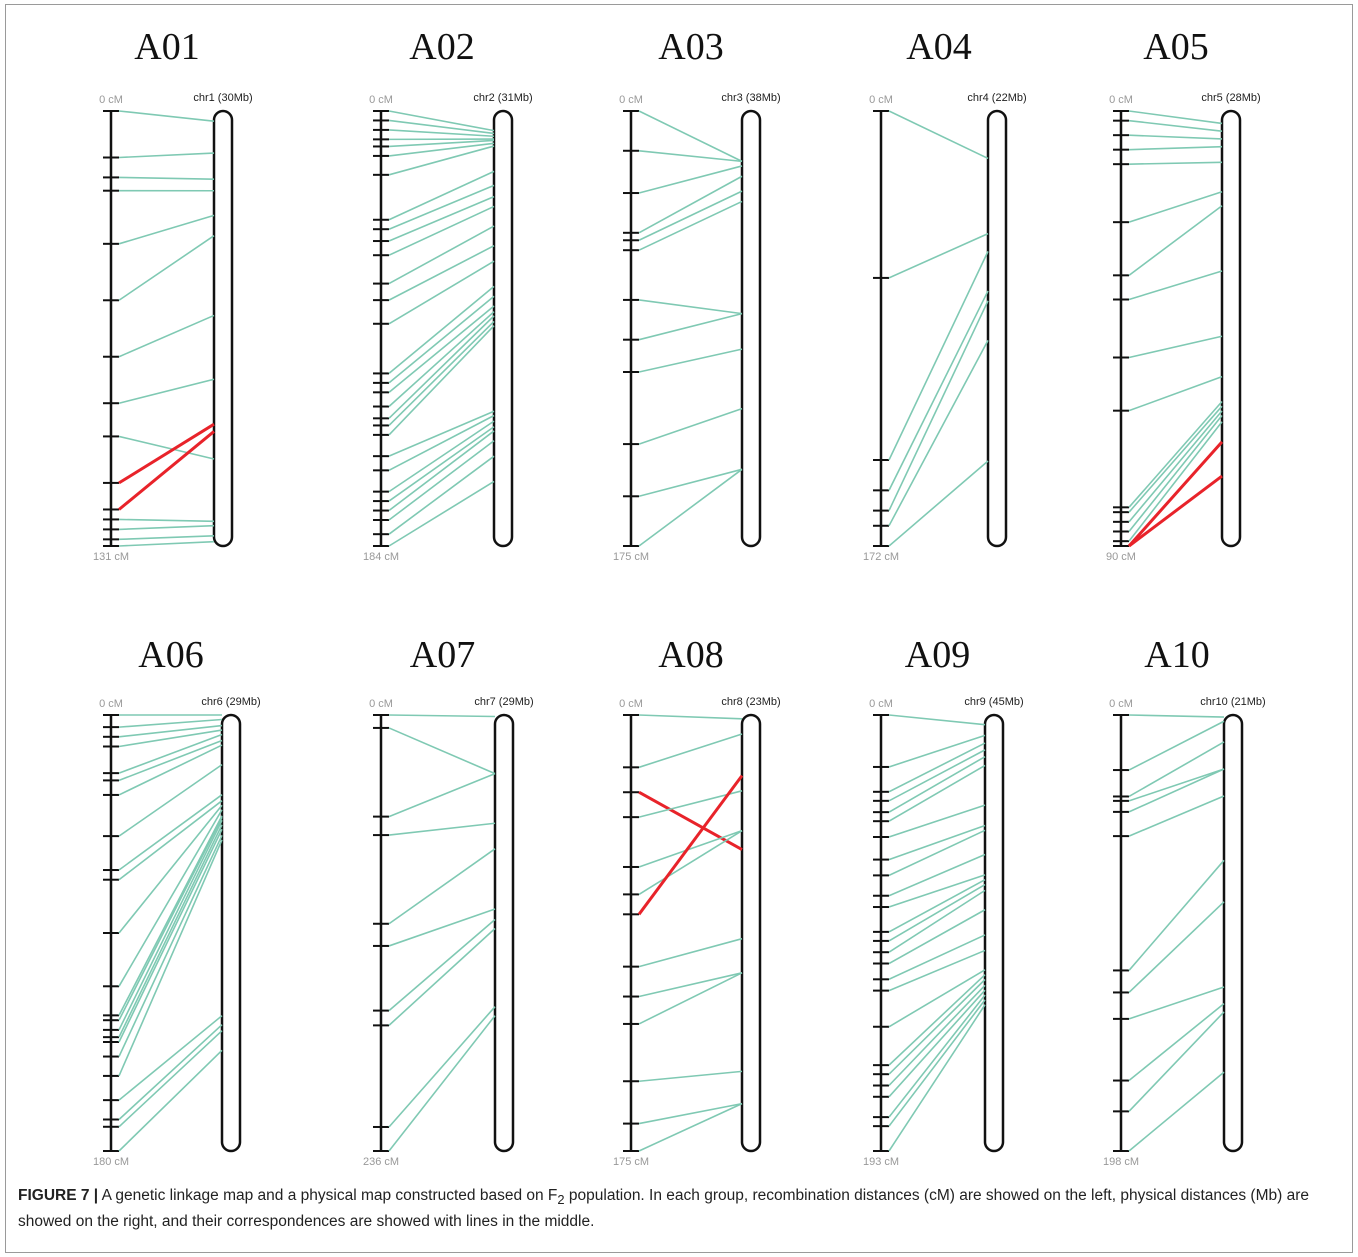 The width and height of the screenshot is (1358, 1257). What do you see at coordinates (881, 557) in the screenshot?
I see `axis-tick-label: 172 cM` at bounding box center [881, 557].